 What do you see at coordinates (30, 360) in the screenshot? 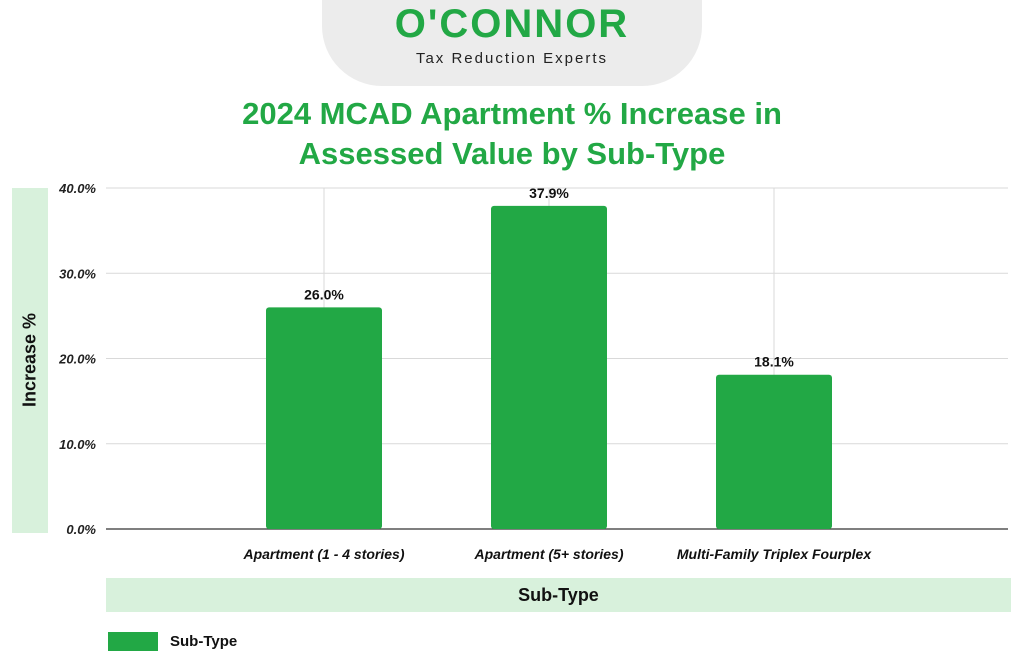
I see `y-axis-label-band` at bounding box center [30, 360].